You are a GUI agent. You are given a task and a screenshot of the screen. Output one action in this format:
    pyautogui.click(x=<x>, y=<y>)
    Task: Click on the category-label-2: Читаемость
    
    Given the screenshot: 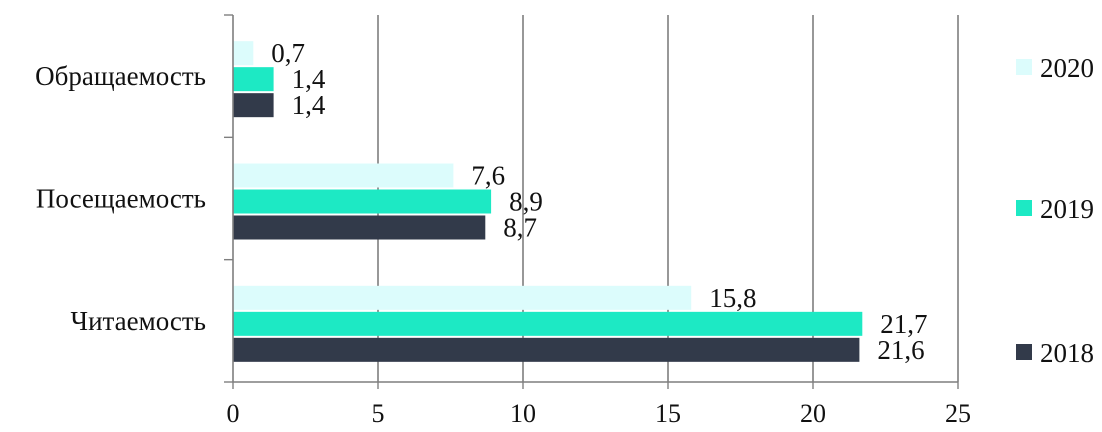 What is the action you would take?
    pyautogui.click(x=138, y=321)
    